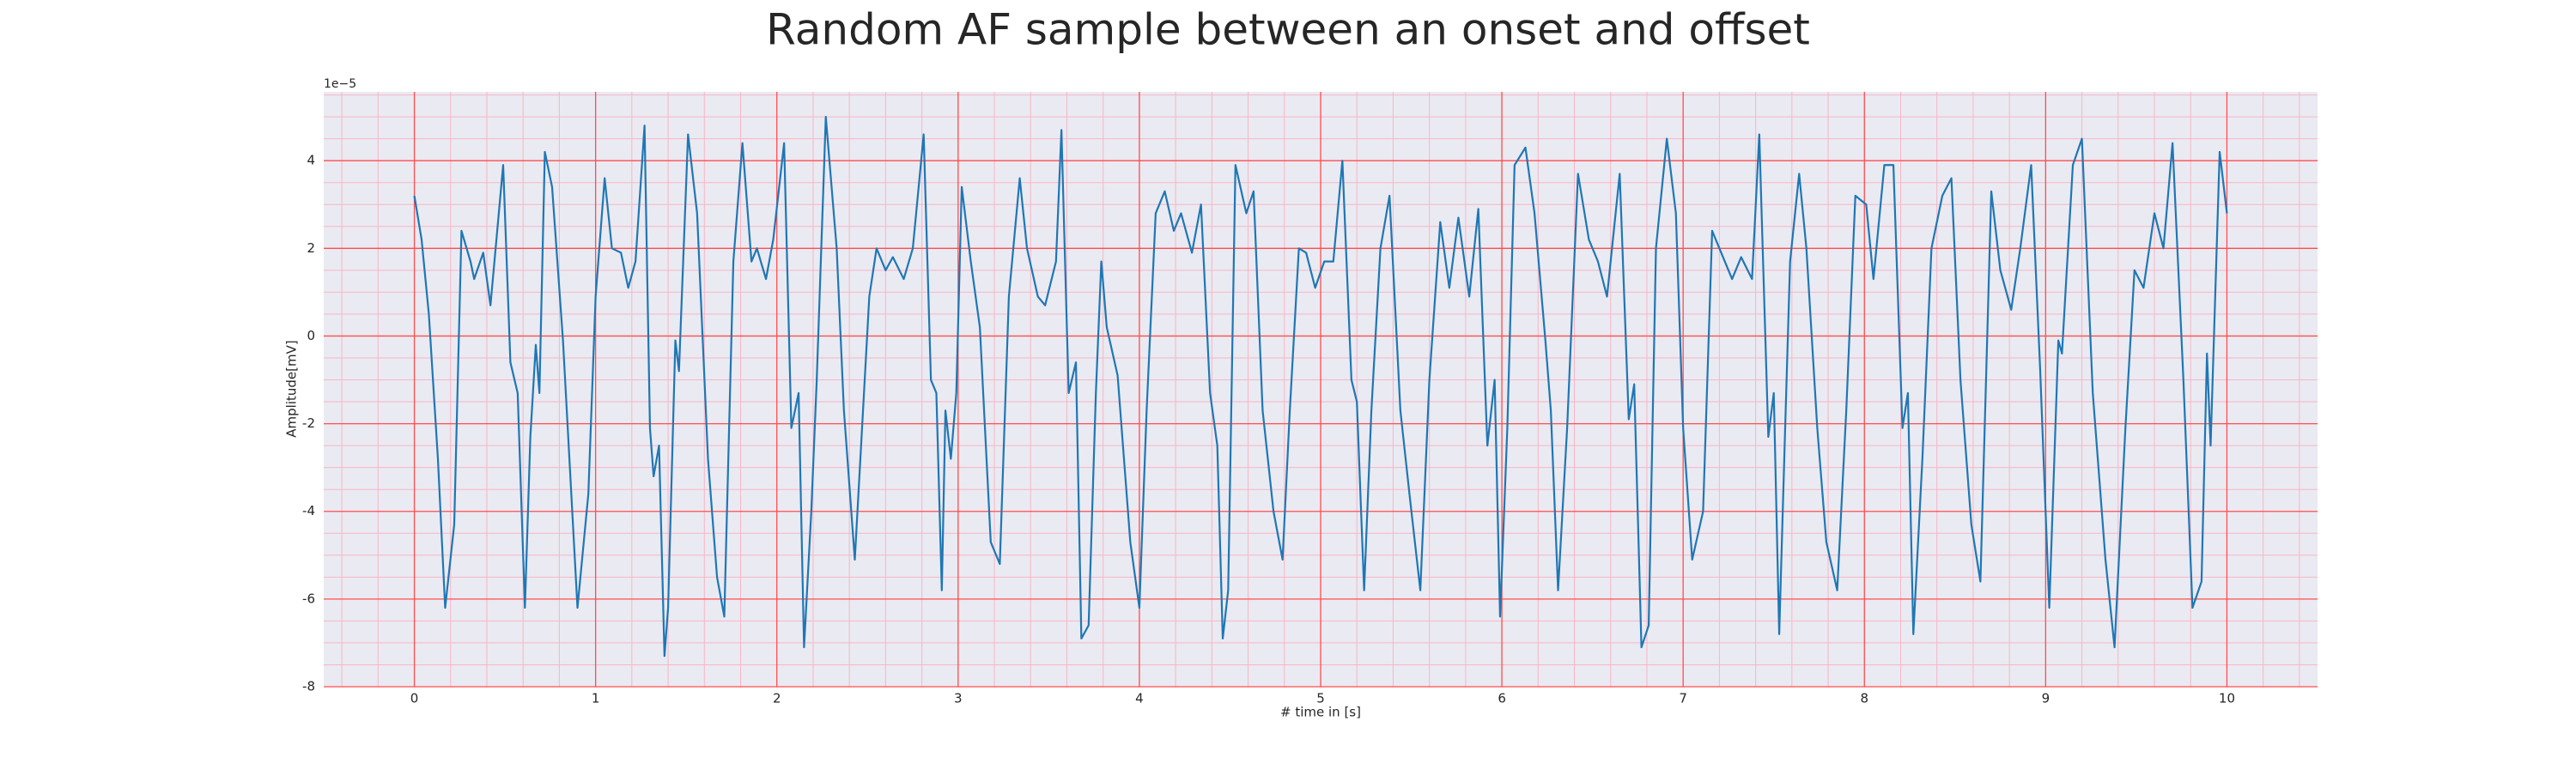 This screenshot has width=2576, height=776. I want to click on x-tick-label: 8, so click(1864, 699).